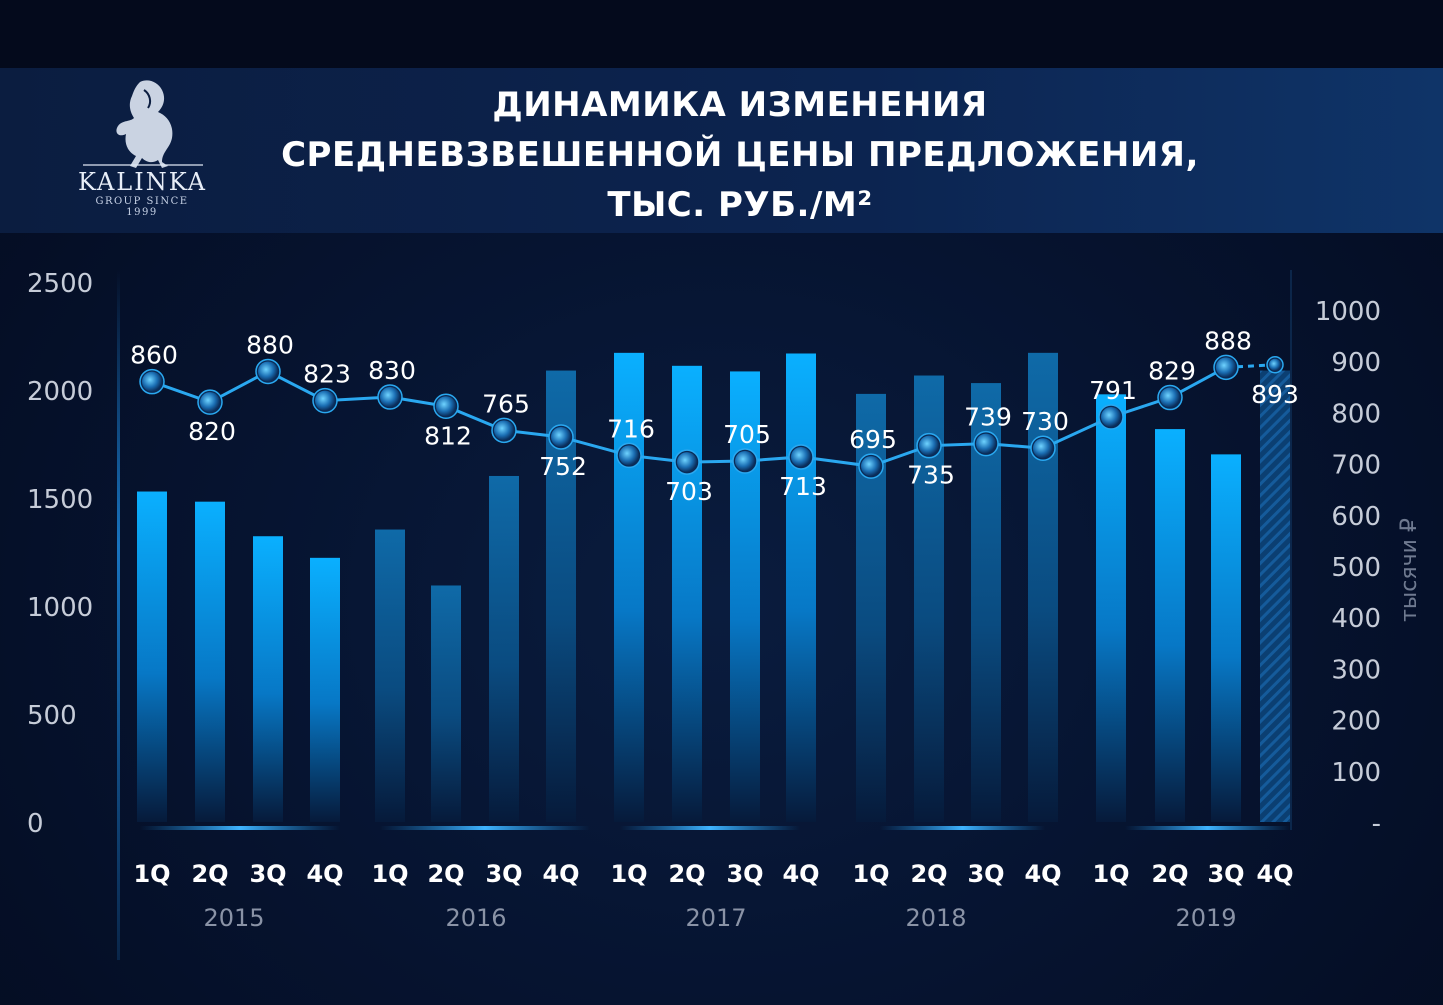 This screenshot has height=1005, width=1443. I want to click on line-data-label: 752, so click(563, 466).